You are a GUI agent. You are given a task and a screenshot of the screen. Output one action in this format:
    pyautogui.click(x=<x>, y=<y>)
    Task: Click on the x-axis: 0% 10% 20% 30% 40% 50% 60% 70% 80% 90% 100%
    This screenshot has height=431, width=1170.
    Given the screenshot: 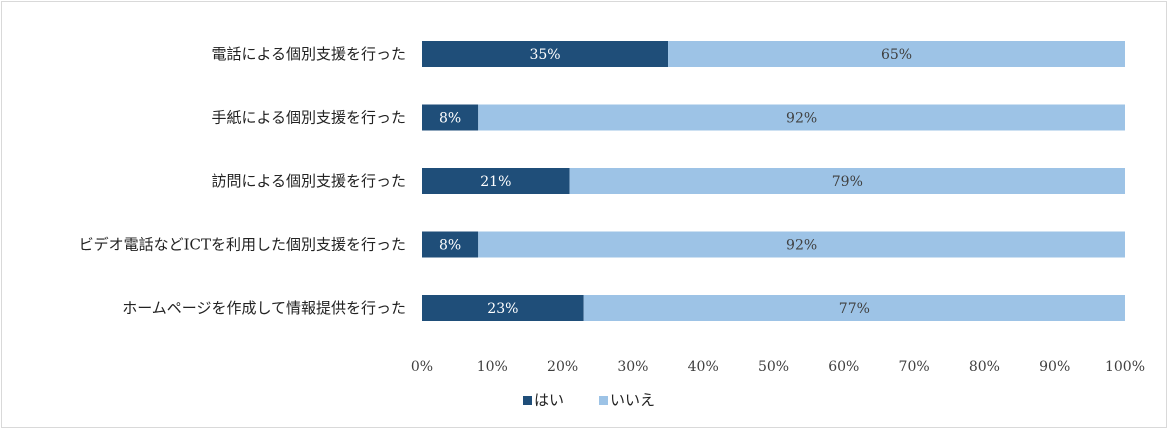 What is the action you would take?
    pyautogui.click(x=778, y=367)
    